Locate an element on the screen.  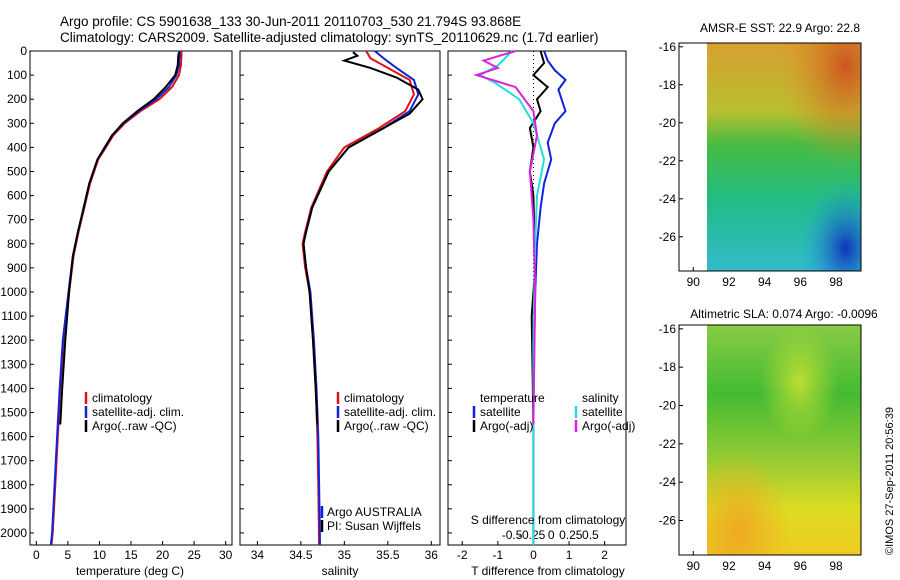
difference-top-x-axis-label: S difference from climatology is located at coordinates (548, 520).